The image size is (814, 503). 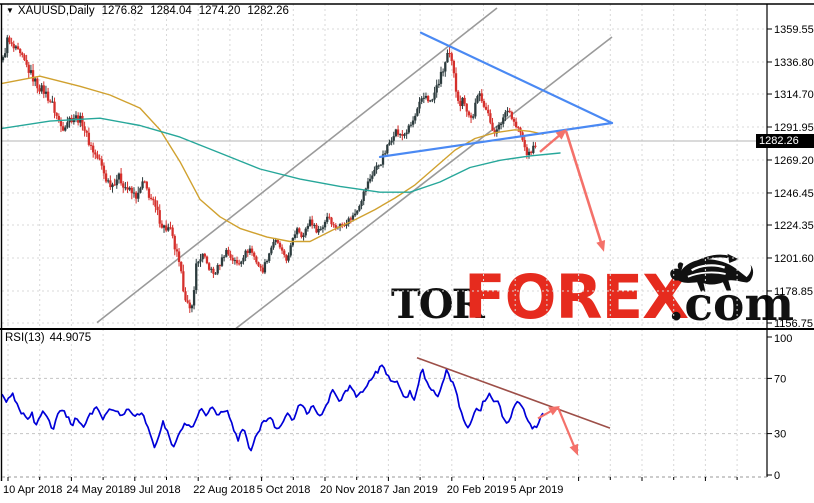 I want to click on svg-text: 1156.75, so click(x=793, y=324).